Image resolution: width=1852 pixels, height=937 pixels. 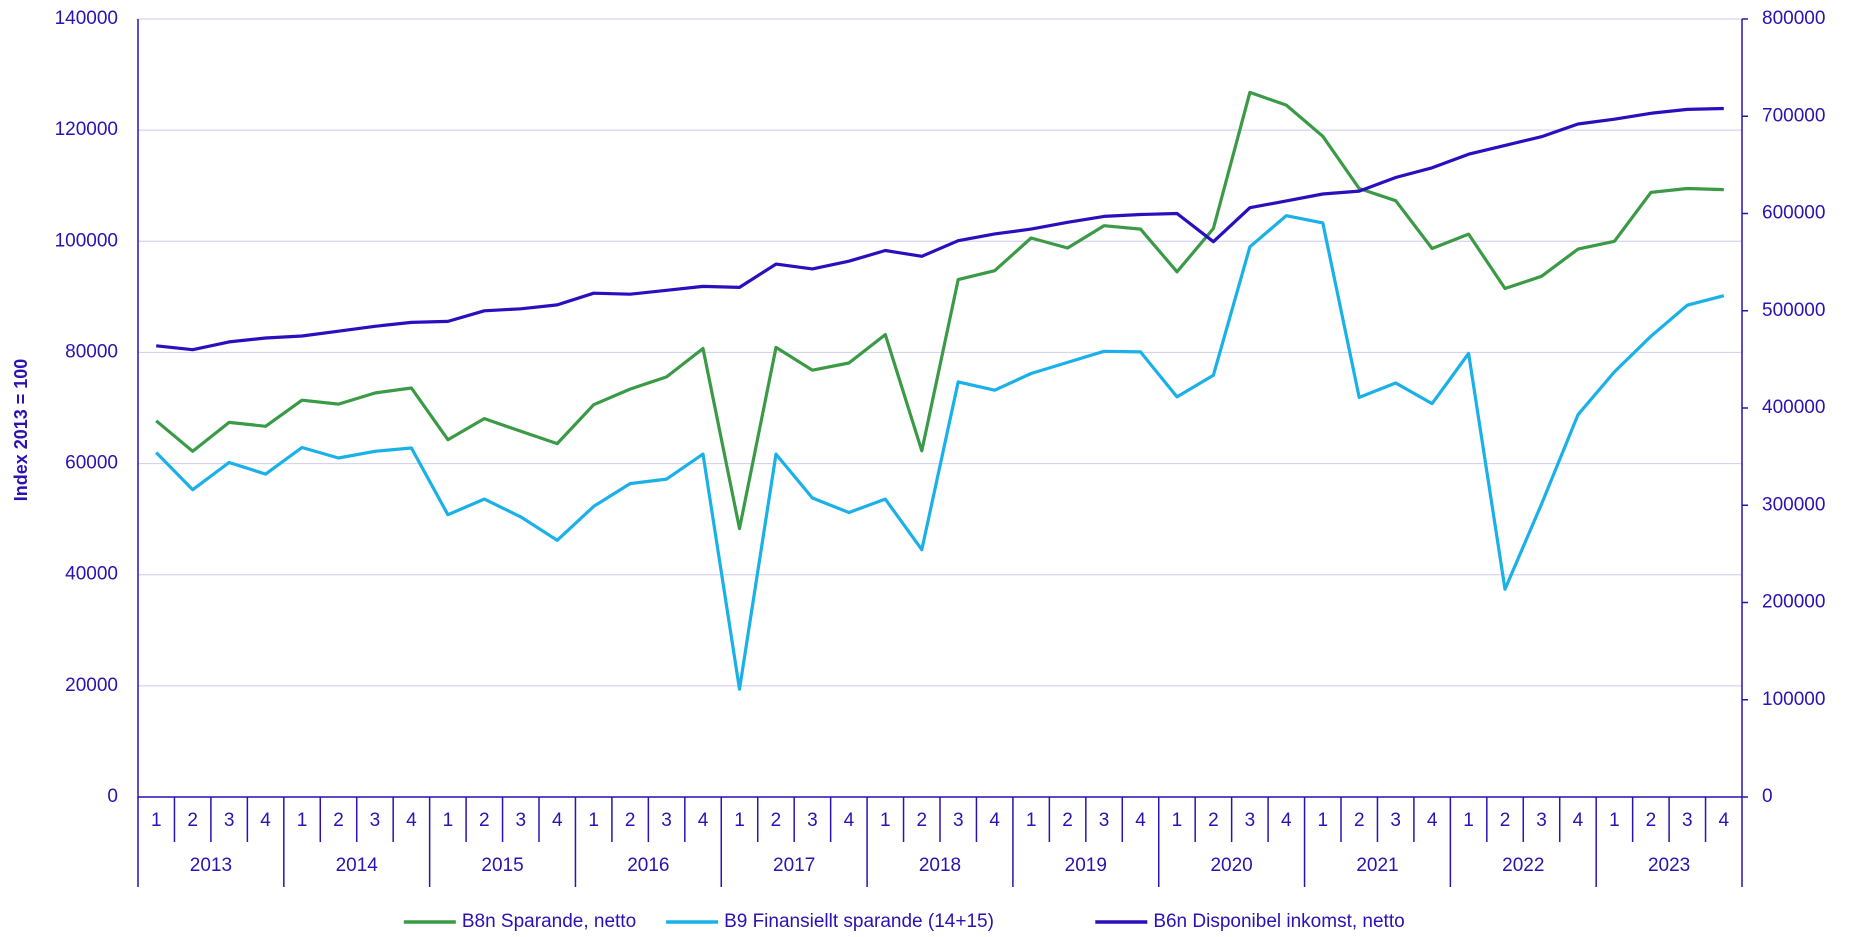 I want to click on x-group-label: 2021, so click(x=1377, y=865).